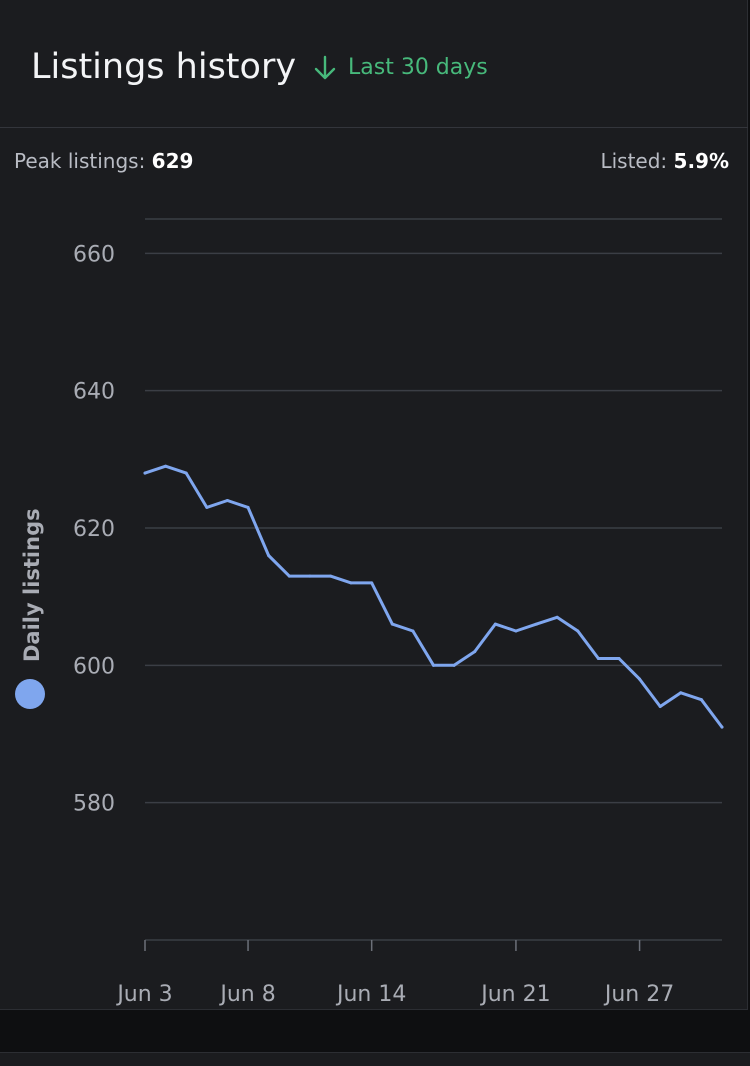 This screenshot has height=1066, width=750. What do you see at coordinates (94, 254) in the screenshot?
I see `y-tick-label: 660` at bounding box center [94, 254].